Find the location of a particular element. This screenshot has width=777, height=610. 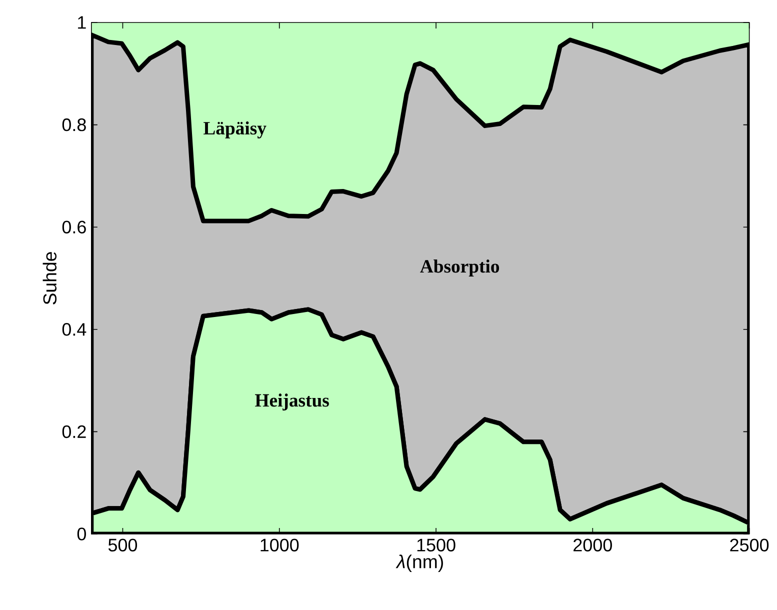

y-tick-label: 0.8 is located at coordinates (74, 125).